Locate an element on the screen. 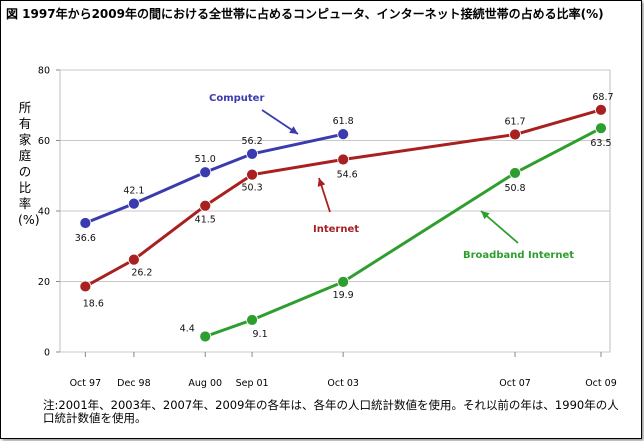 The image size is (644, 441). data-label: 54.6 is located at coordinates (347, 175).